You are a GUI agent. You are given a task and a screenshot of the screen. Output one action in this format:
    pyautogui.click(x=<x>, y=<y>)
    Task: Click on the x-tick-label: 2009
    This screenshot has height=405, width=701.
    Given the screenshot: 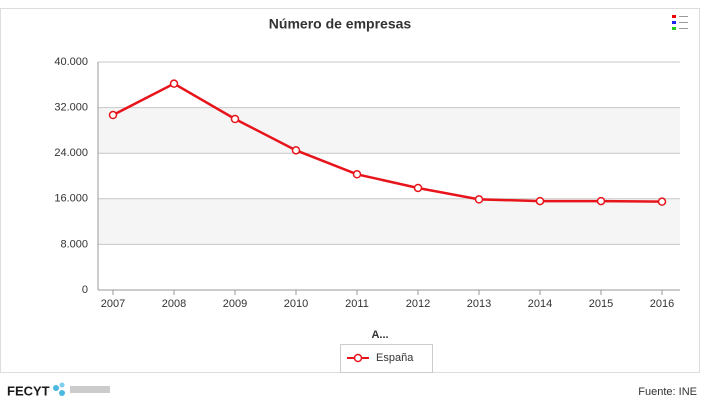 What is the action you would take?
    pyautogui.click(x=235, y=304)
    